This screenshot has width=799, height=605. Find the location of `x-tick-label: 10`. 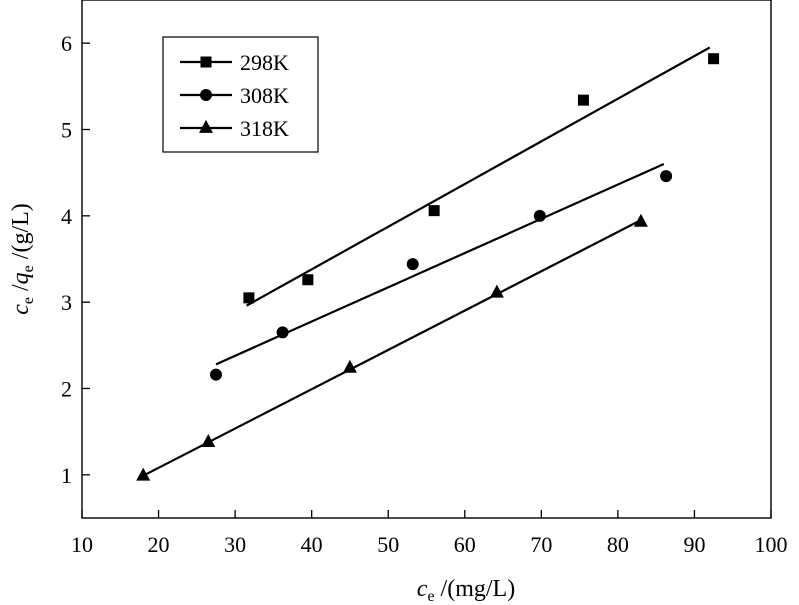

x-tick-label: 10 is located at coordinates (82, 544).